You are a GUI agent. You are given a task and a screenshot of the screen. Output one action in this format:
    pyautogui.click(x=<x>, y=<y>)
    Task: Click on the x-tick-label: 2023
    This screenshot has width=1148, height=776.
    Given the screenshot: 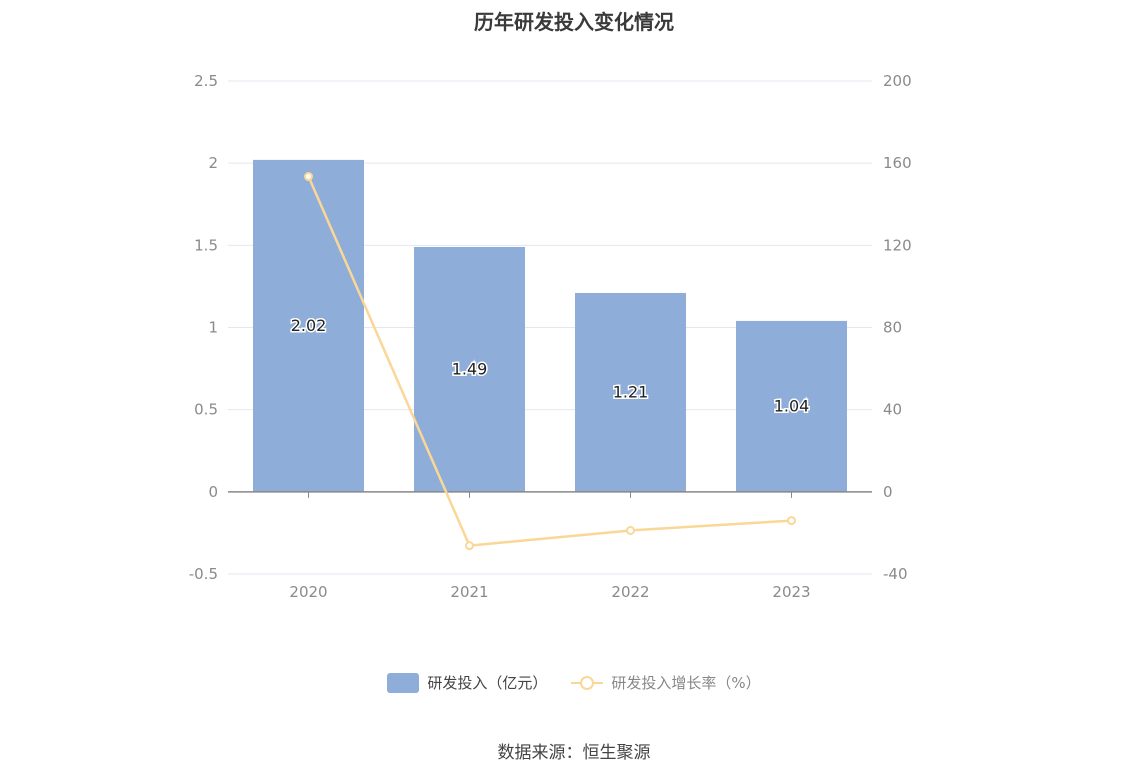 What is the action you would take?
    pyautogui.click(x=791, y=592)
    